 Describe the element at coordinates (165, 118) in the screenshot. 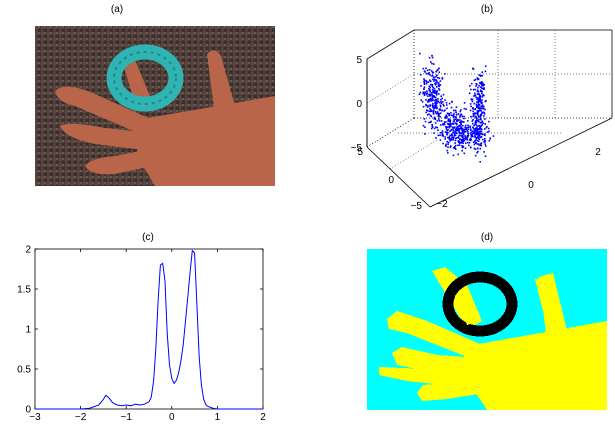

I see `hand-shape` at that location.